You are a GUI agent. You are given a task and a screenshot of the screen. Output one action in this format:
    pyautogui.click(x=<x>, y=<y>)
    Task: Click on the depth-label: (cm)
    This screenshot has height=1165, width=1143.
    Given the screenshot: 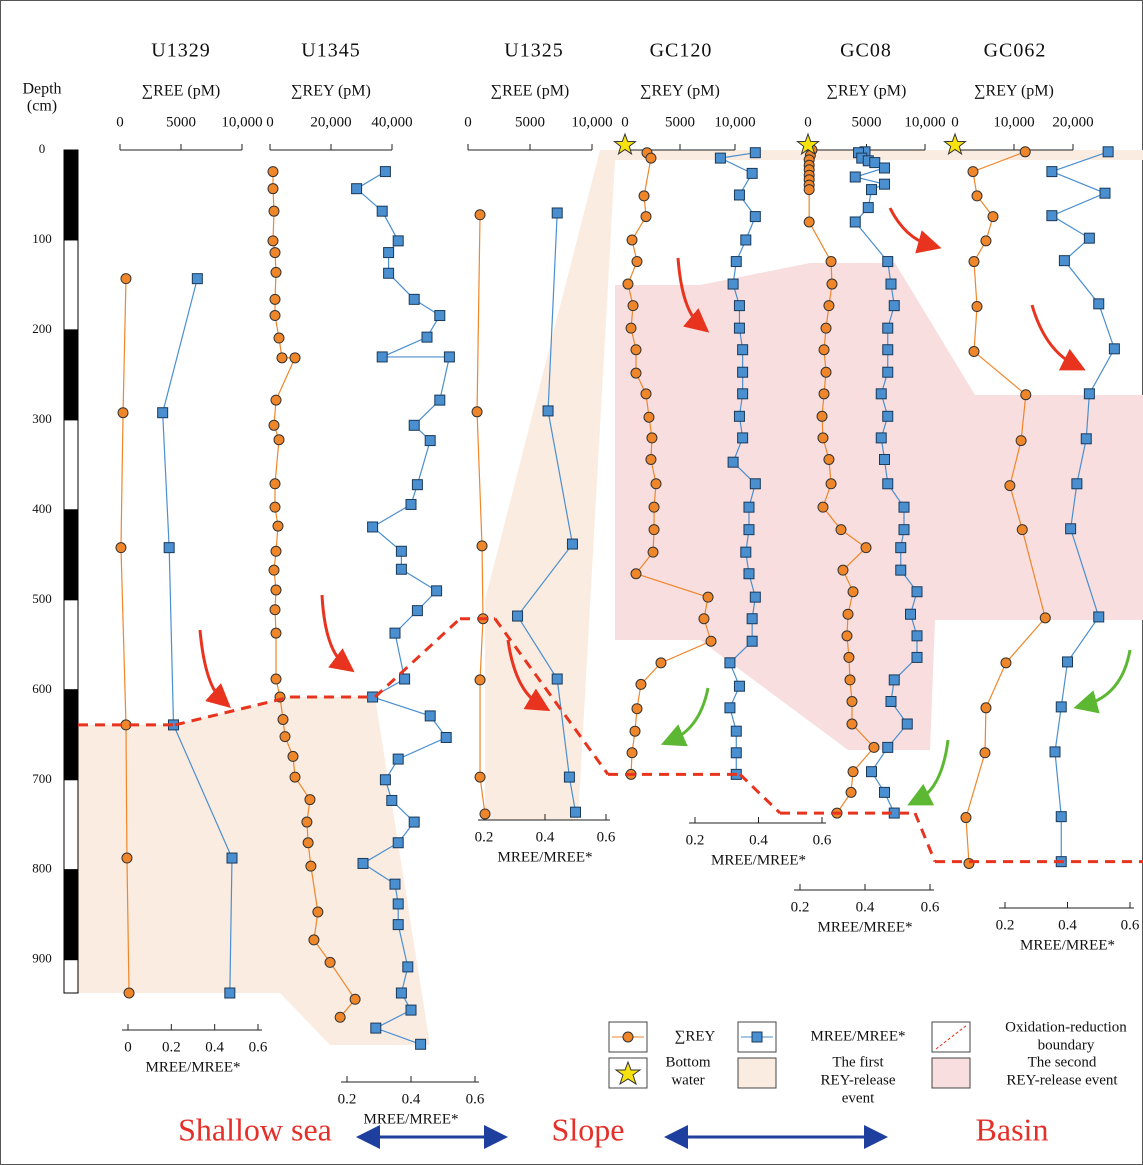 What is the action you would take?
    pyautogui.click(x=42, y=106)
    